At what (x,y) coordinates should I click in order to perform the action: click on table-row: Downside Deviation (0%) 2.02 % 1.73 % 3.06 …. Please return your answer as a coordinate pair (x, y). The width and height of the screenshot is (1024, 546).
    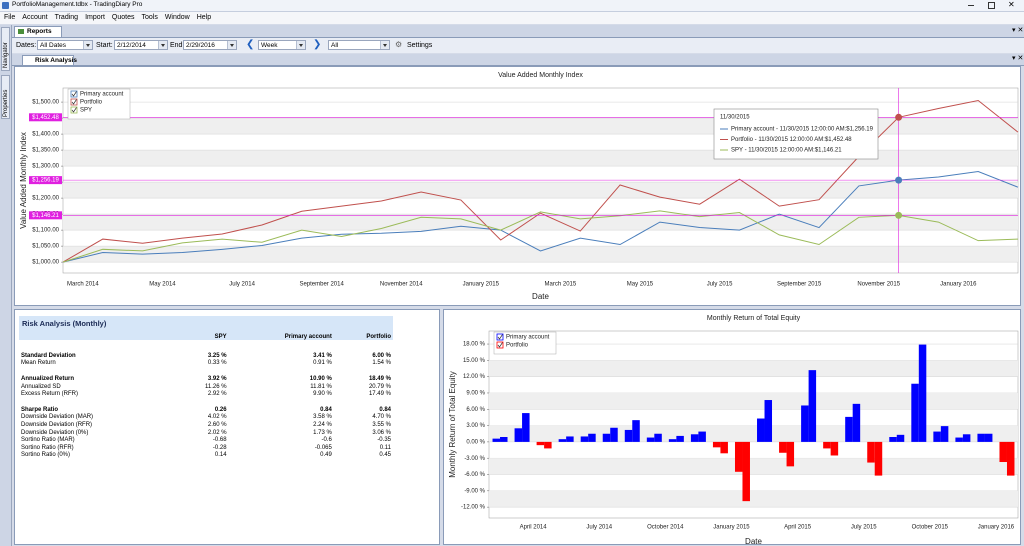
    Looking at the image, I should click on (206, 433).